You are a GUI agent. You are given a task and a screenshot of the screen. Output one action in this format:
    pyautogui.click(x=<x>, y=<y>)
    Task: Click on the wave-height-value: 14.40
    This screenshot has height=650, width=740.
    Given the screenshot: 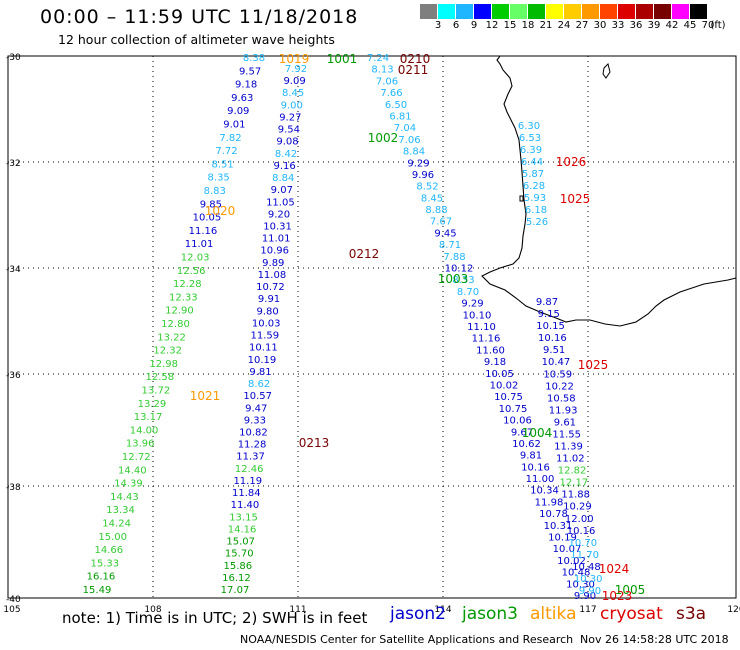 What is the action you would take?
    pyautogui.click(x=132, y=470)
    